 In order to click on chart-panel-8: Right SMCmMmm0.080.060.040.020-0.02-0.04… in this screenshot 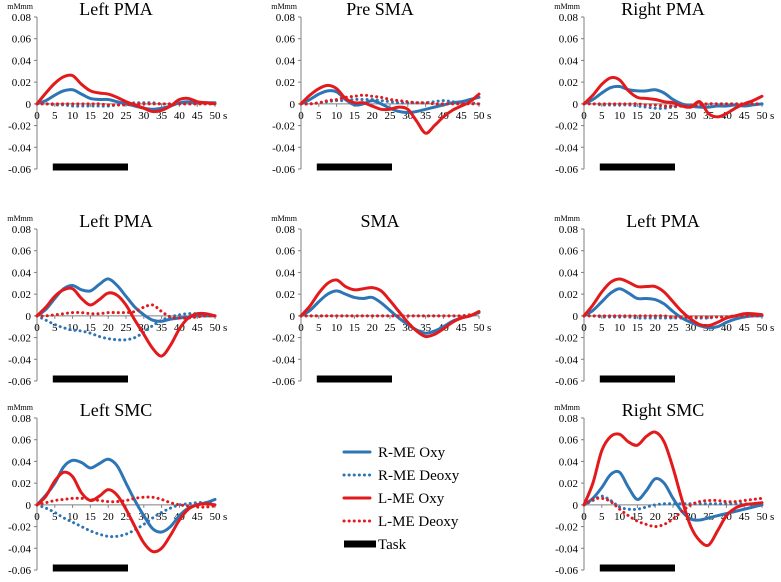, I will do `click(664, 488)`.